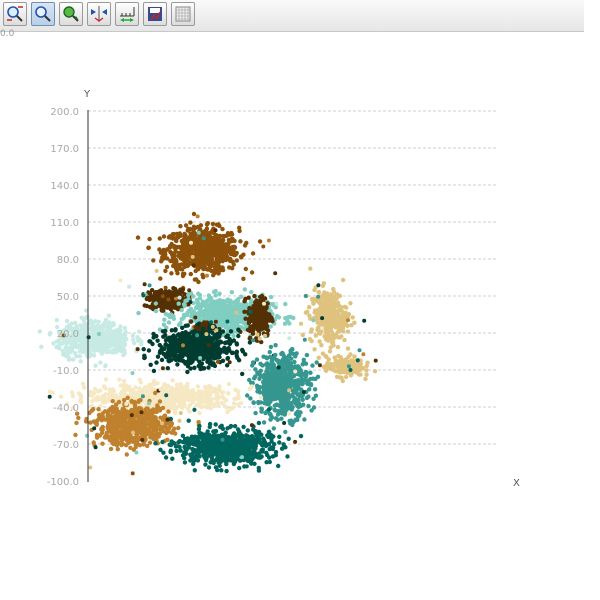 The height and width of the screenshot is (600, 600). I want to click on zoom-in-button, so click(15, 14).